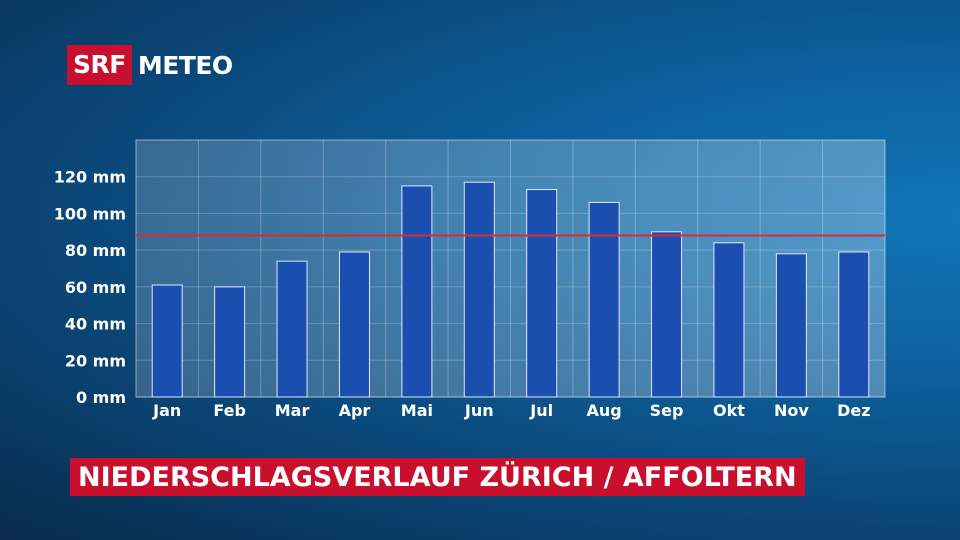 The height and width of the screenshot is (540, 960). I want to click on bar-sep, so click(667, 314).